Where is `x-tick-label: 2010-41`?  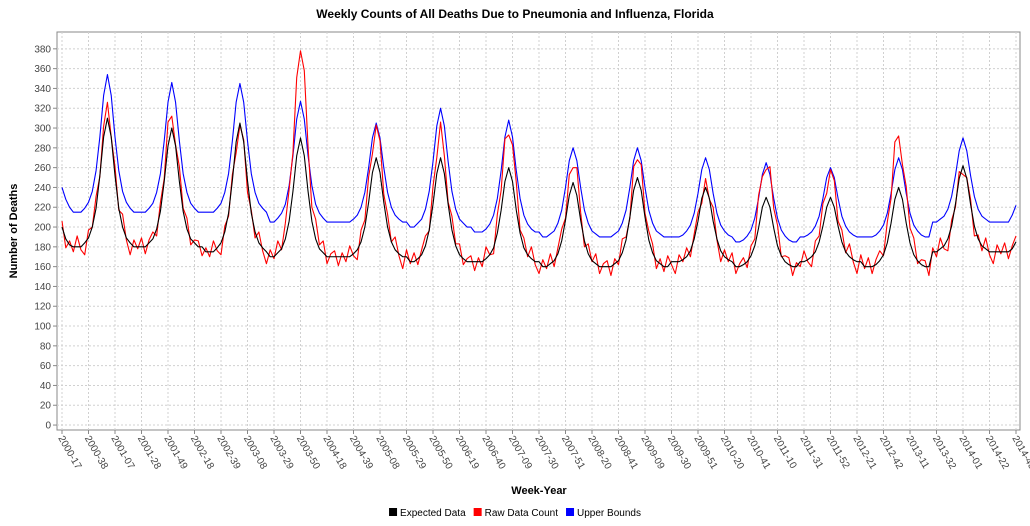
x-tick-label: 2010-41 is located at coordinates (758, 453).